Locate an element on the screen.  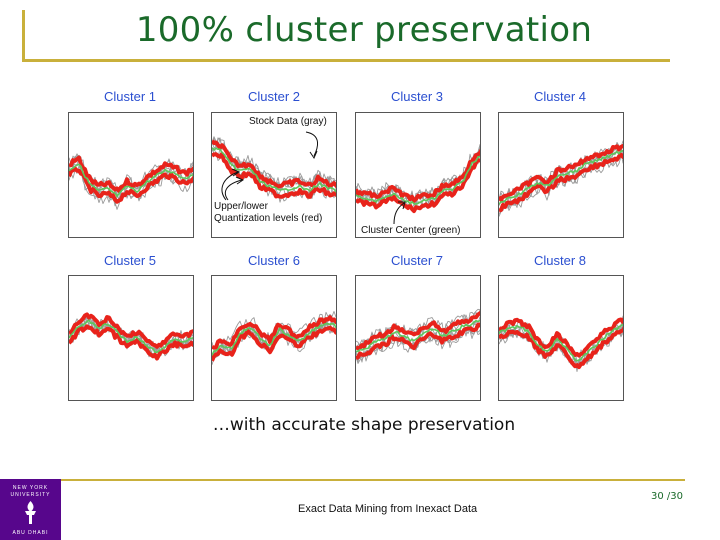
cluster-label-8: Cluster 8 is located at coordinates (560, 260).